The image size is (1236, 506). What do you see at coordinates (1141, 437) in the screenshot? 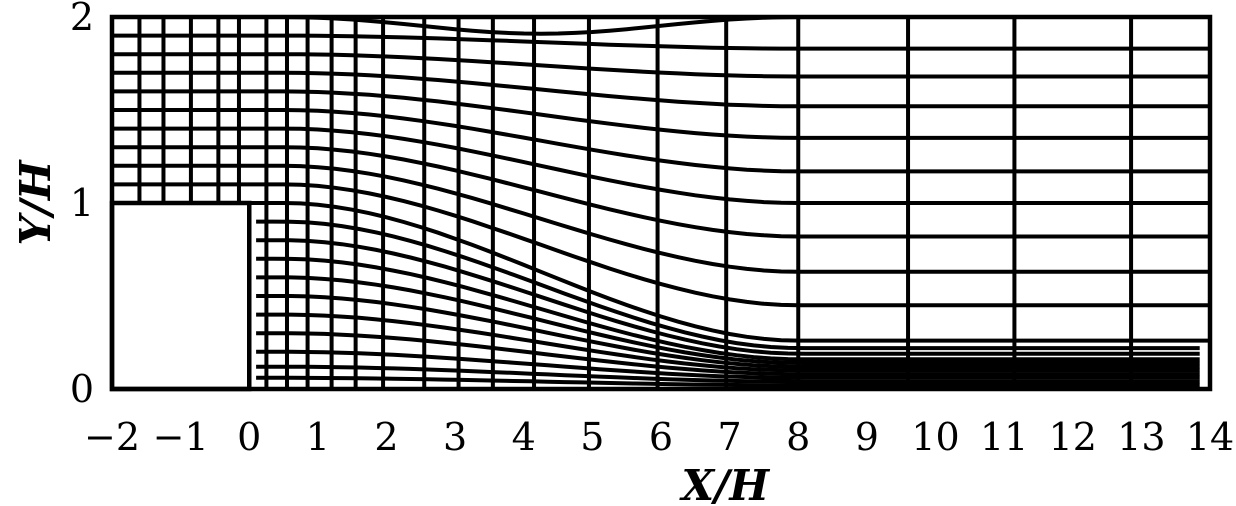
I see `x-tick-label: 13` at bounding box center [1141, 437].